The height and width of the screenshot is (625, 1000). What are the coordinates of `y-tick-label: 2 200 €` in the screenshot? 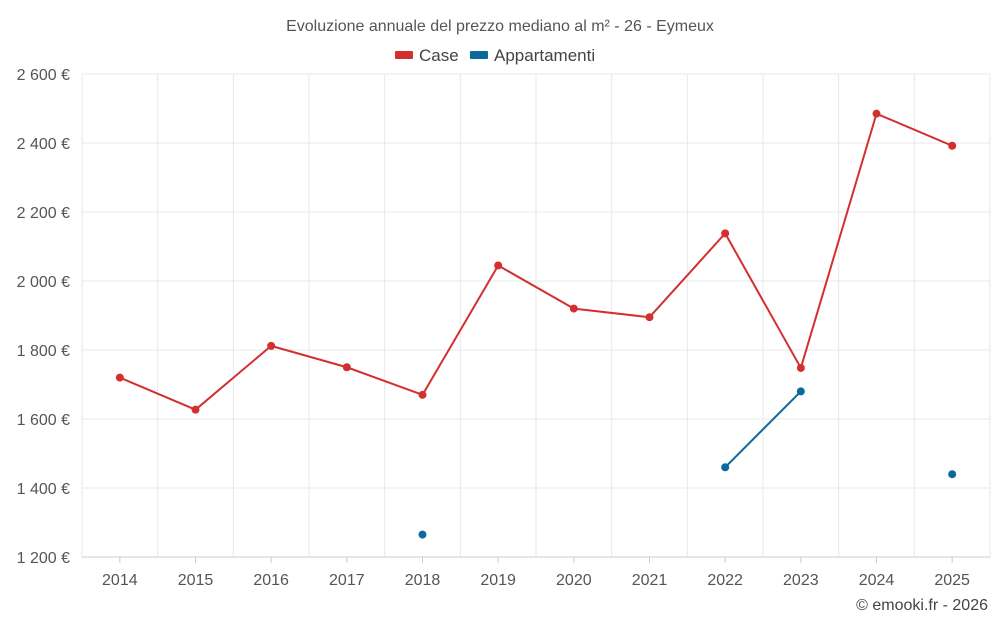 It's located at (43, 213).